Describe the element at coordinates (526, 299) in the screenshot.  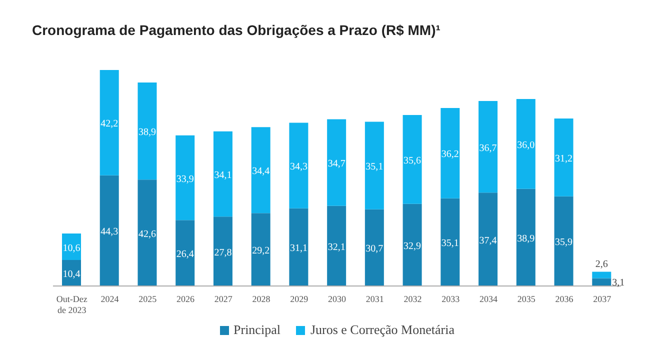
I see `x-tick-label: 2035` at that location.